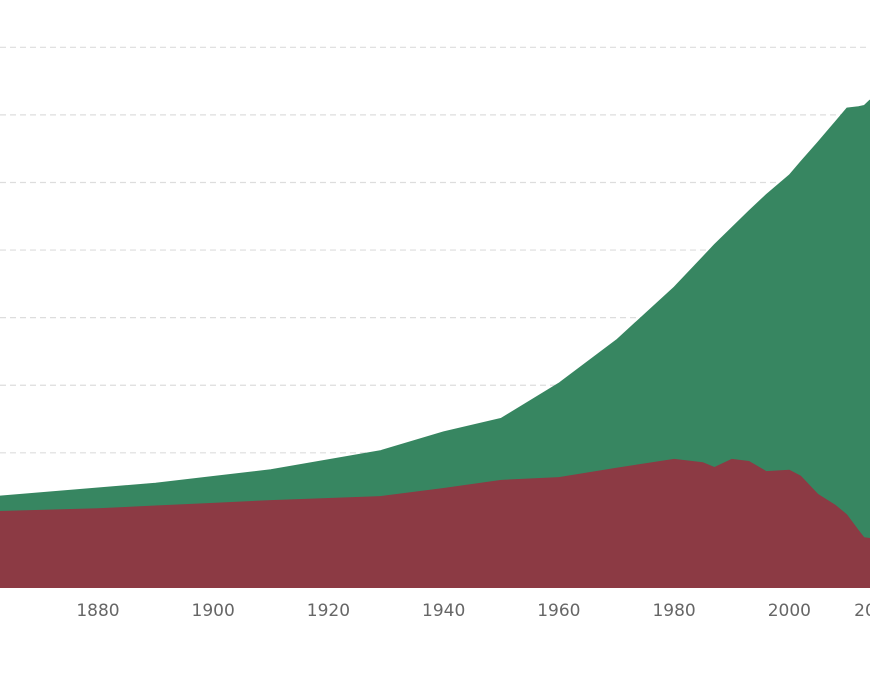 The width and height of the screenshot is (870, 674). What do you see at coordinates (862, 611) in the screenshot?
I see `x-tick-label: 2015` at bounding box center [862, 611].